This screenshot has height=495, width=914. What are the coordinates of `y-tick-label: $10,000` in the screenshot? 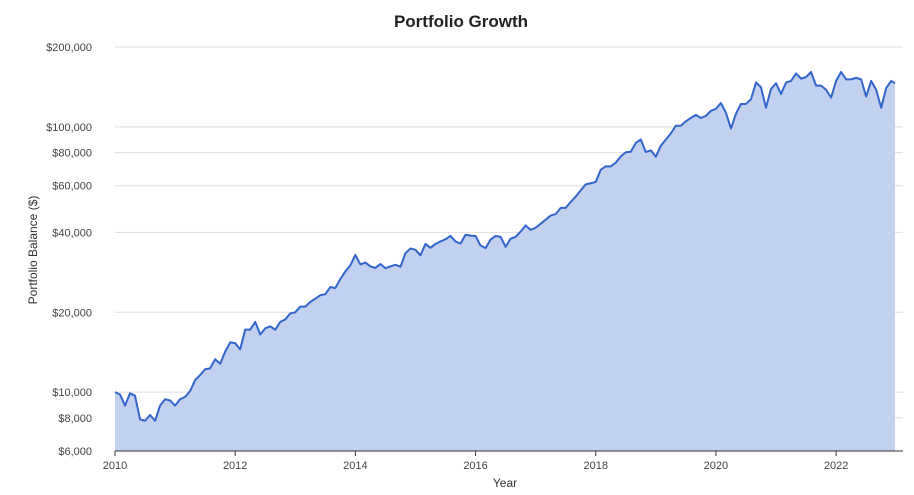 It's located at (72, 393).